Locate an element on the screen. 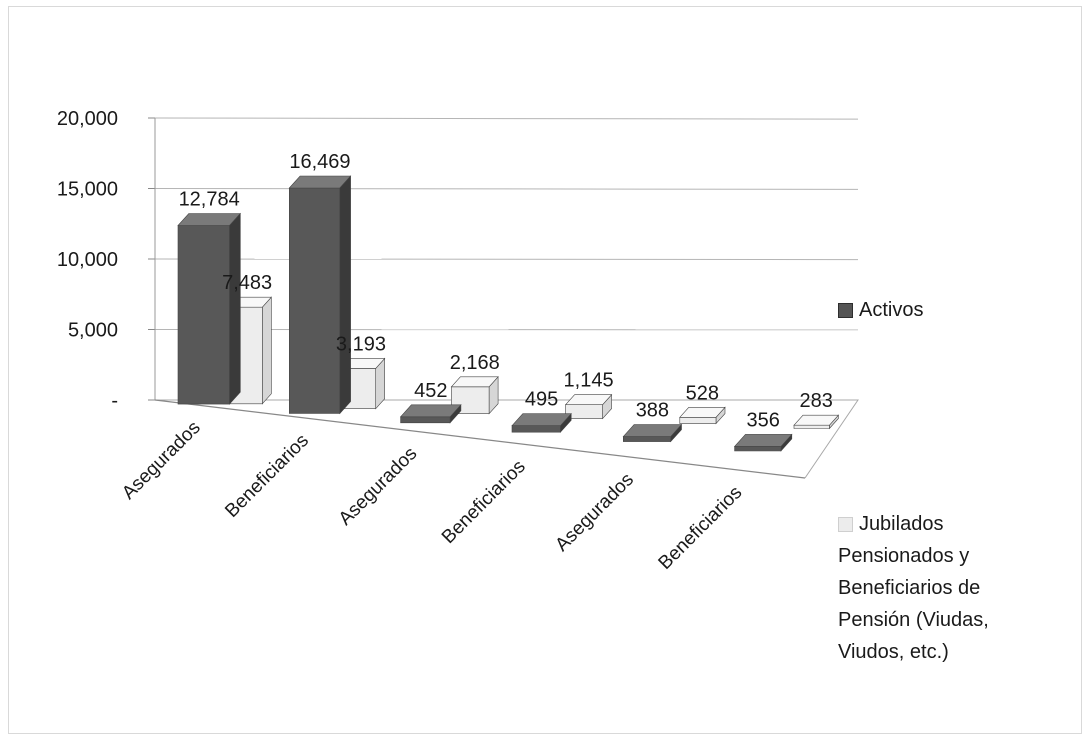  bar-activos-data-label: 16,469 is located at coordinates (319, 162).